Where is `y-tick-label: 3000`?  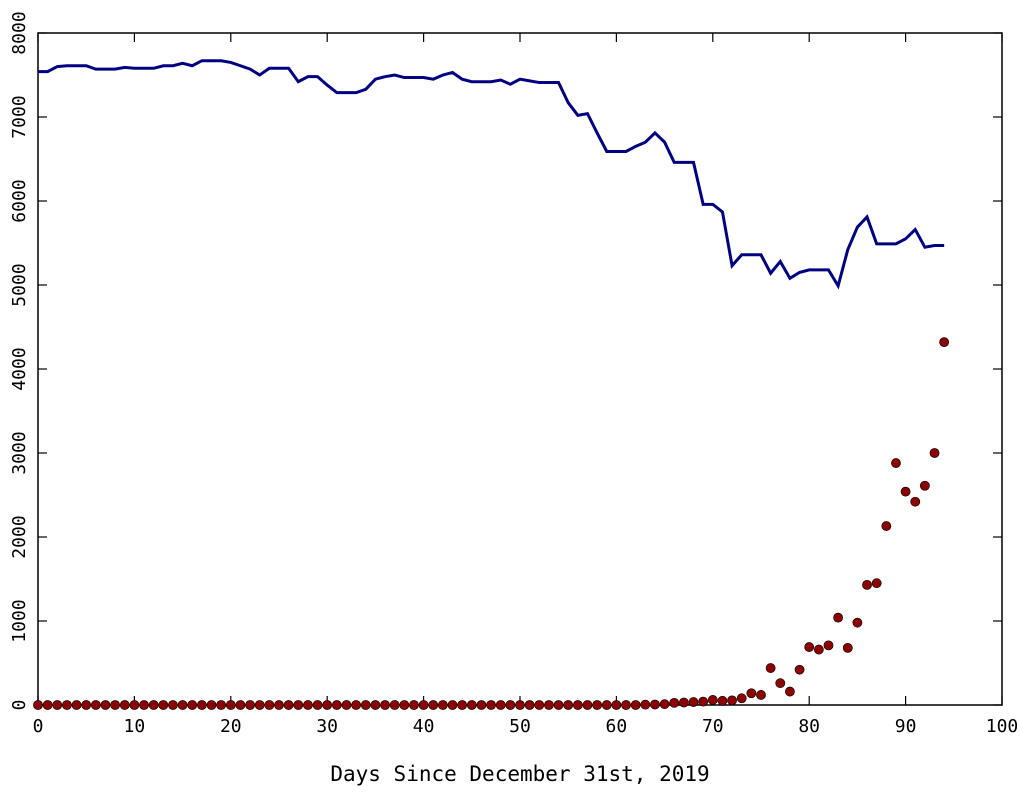 y-tick-label: 3000 is located at coordinates (19, 452).